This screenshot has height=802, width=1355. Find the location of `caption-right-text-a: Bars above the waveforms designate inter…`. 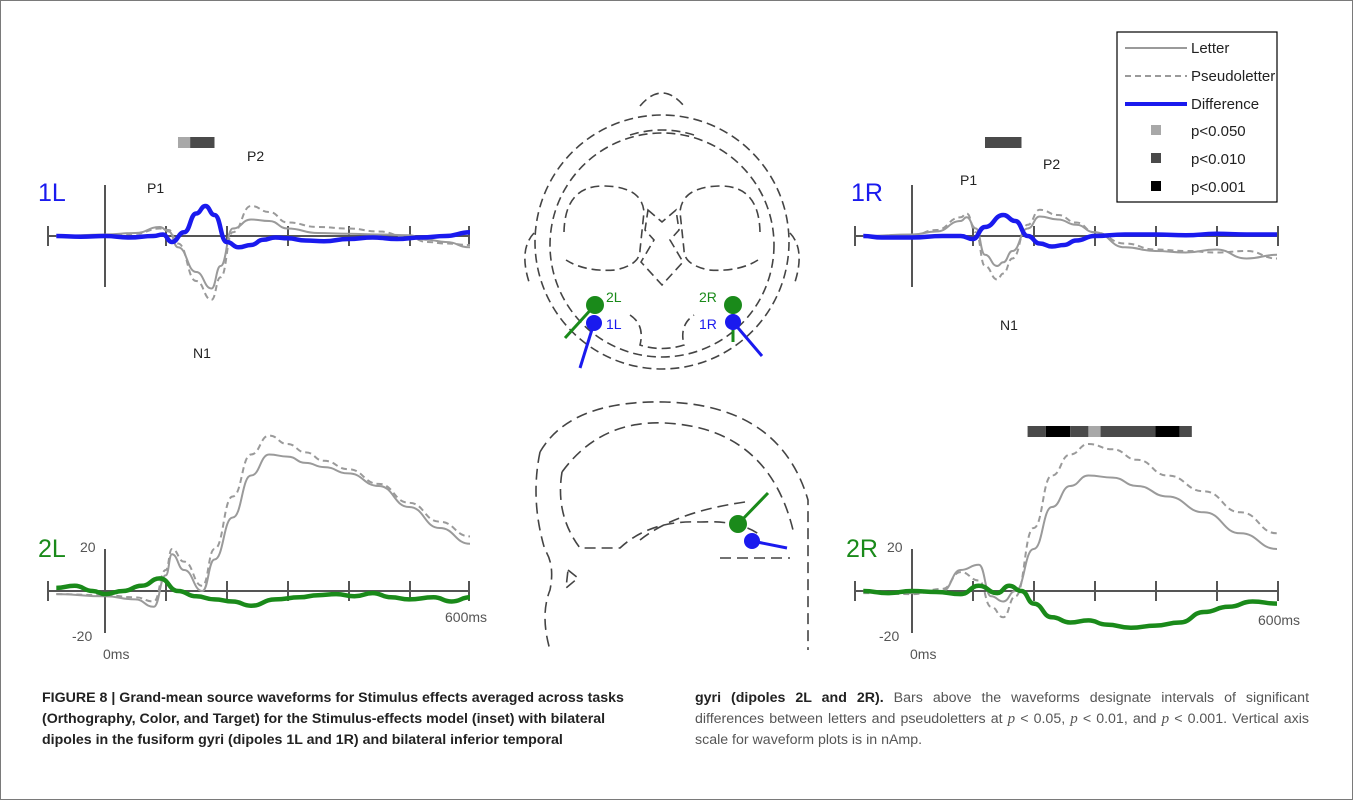

caption-right-text-a: Bars above the waveforms designate inter… is located at coordinates (1002, 708).